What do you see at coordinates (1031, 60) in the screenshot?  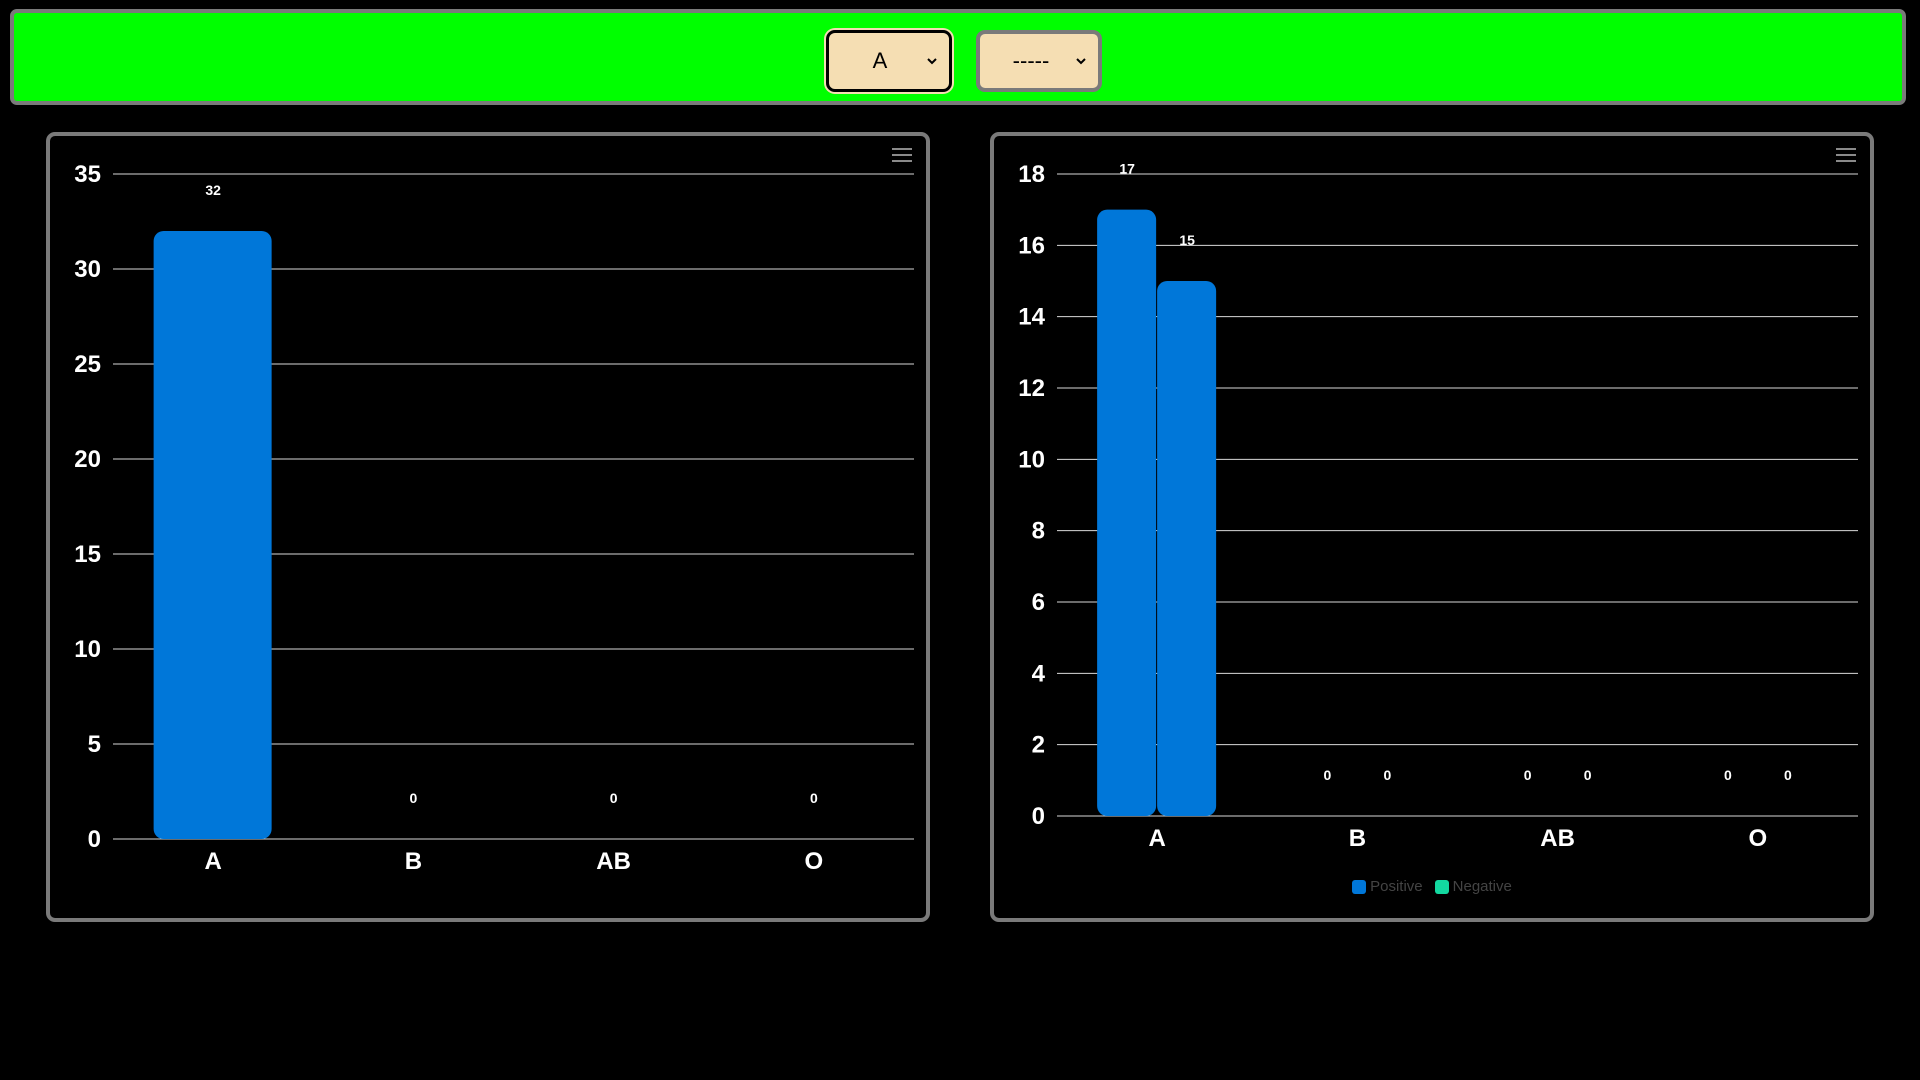 I see `rh-factor-select-value: -----` at bounding box center [1031, 60].